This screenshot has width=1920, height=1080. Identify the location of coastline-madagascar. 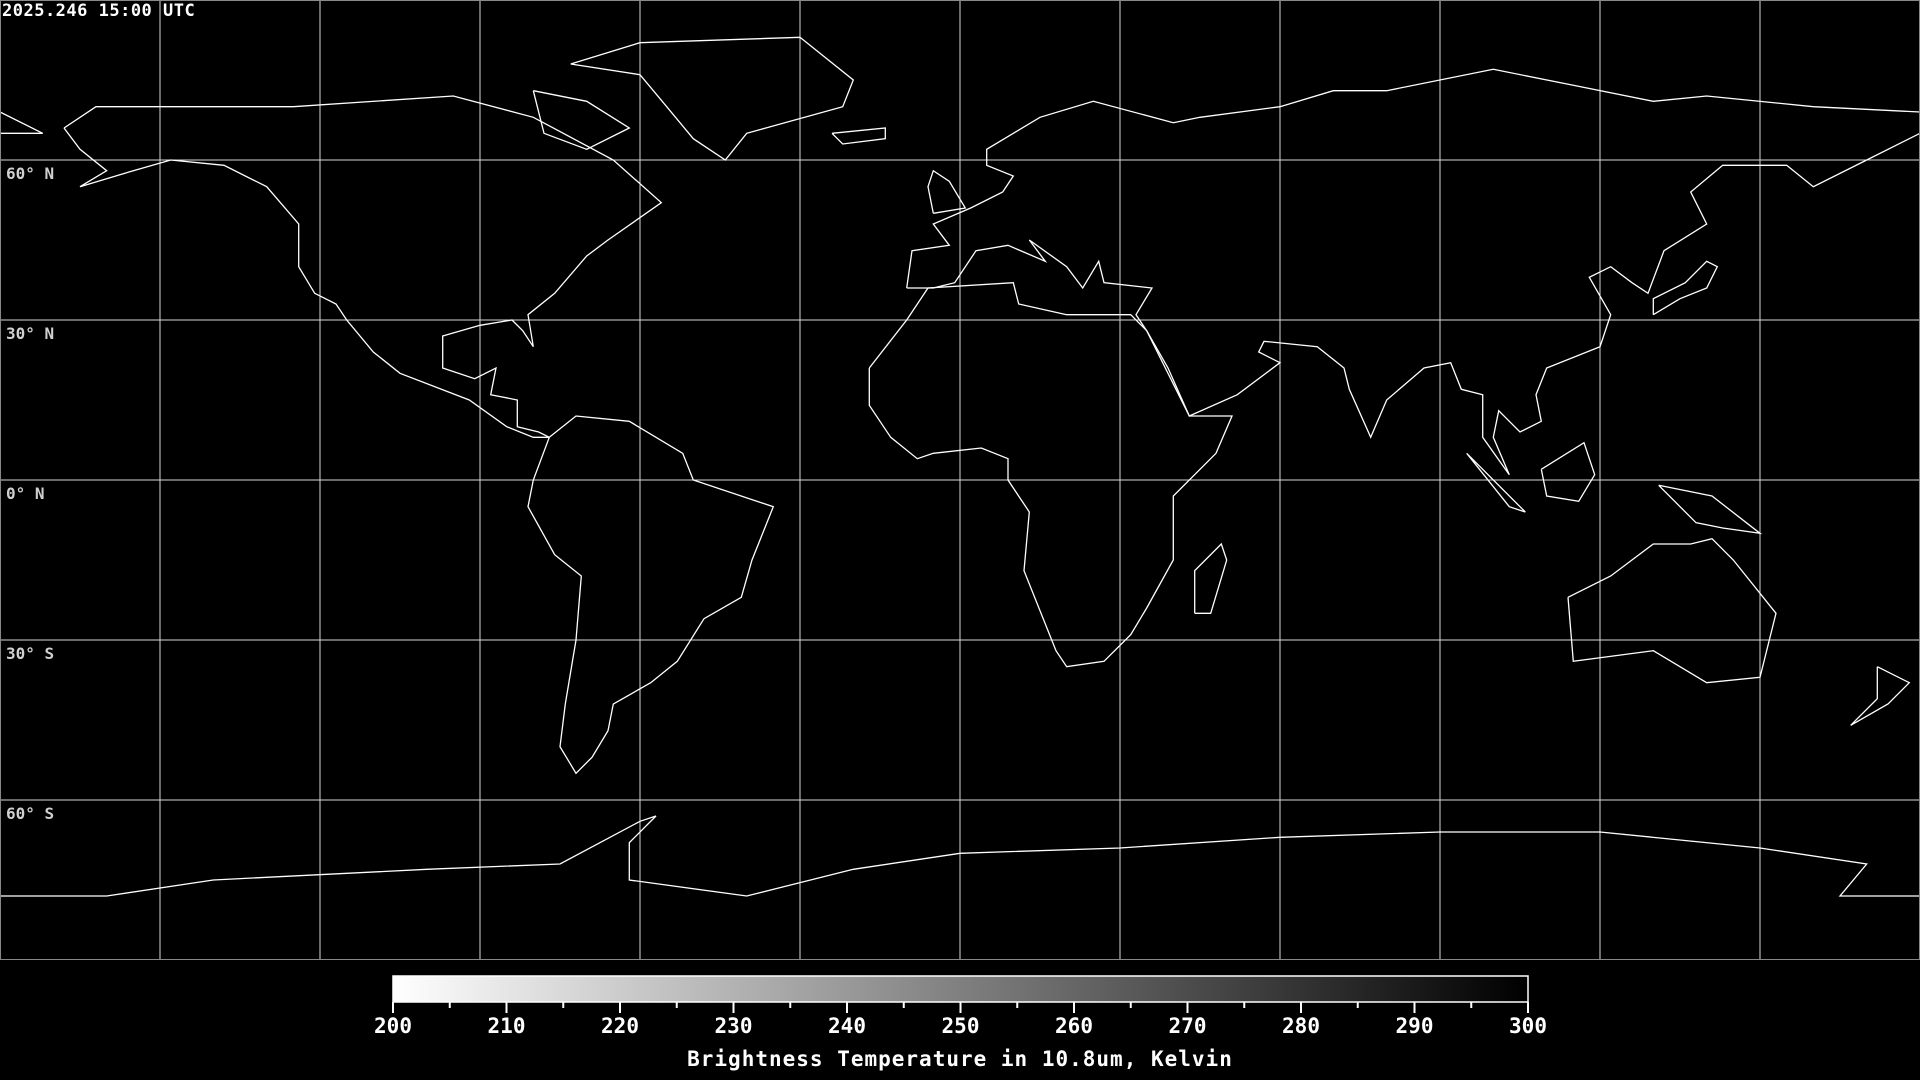
(1211, 578).